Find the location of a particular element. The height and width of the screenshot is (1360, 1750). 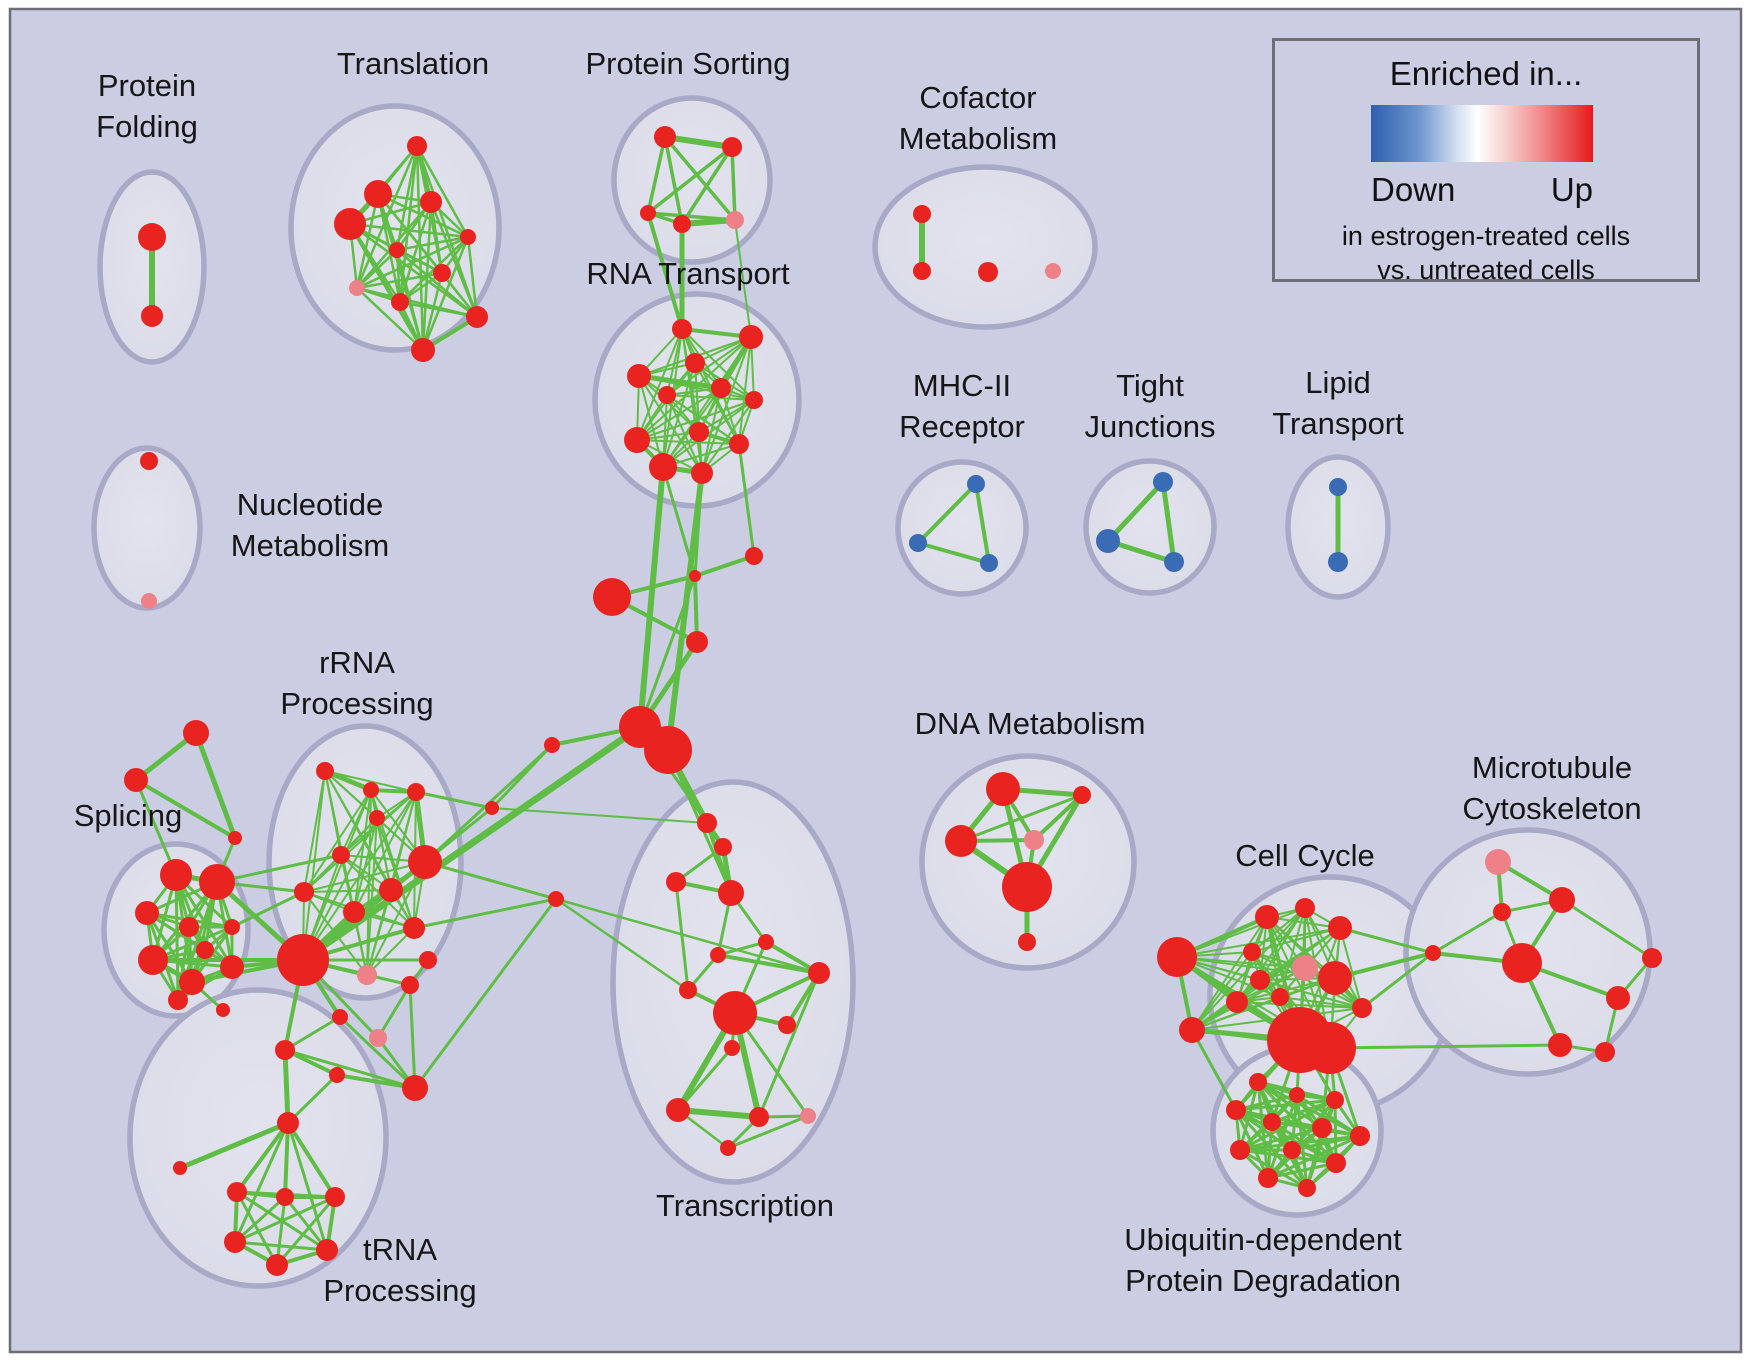

cluster-label-lipid-transport: Lipid is located at coordinates (1338, 382).